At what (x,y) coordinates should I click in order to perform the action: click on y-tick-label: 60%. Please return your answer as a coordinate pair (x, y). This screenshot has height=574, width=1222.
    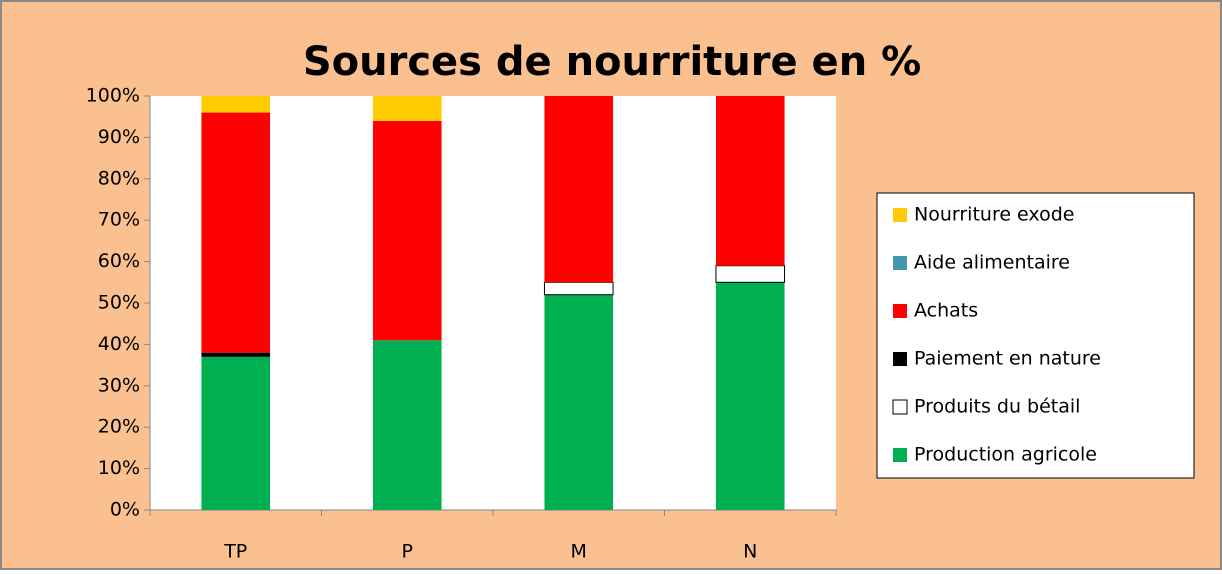
    Looking at the image, I should click on (119, 261).